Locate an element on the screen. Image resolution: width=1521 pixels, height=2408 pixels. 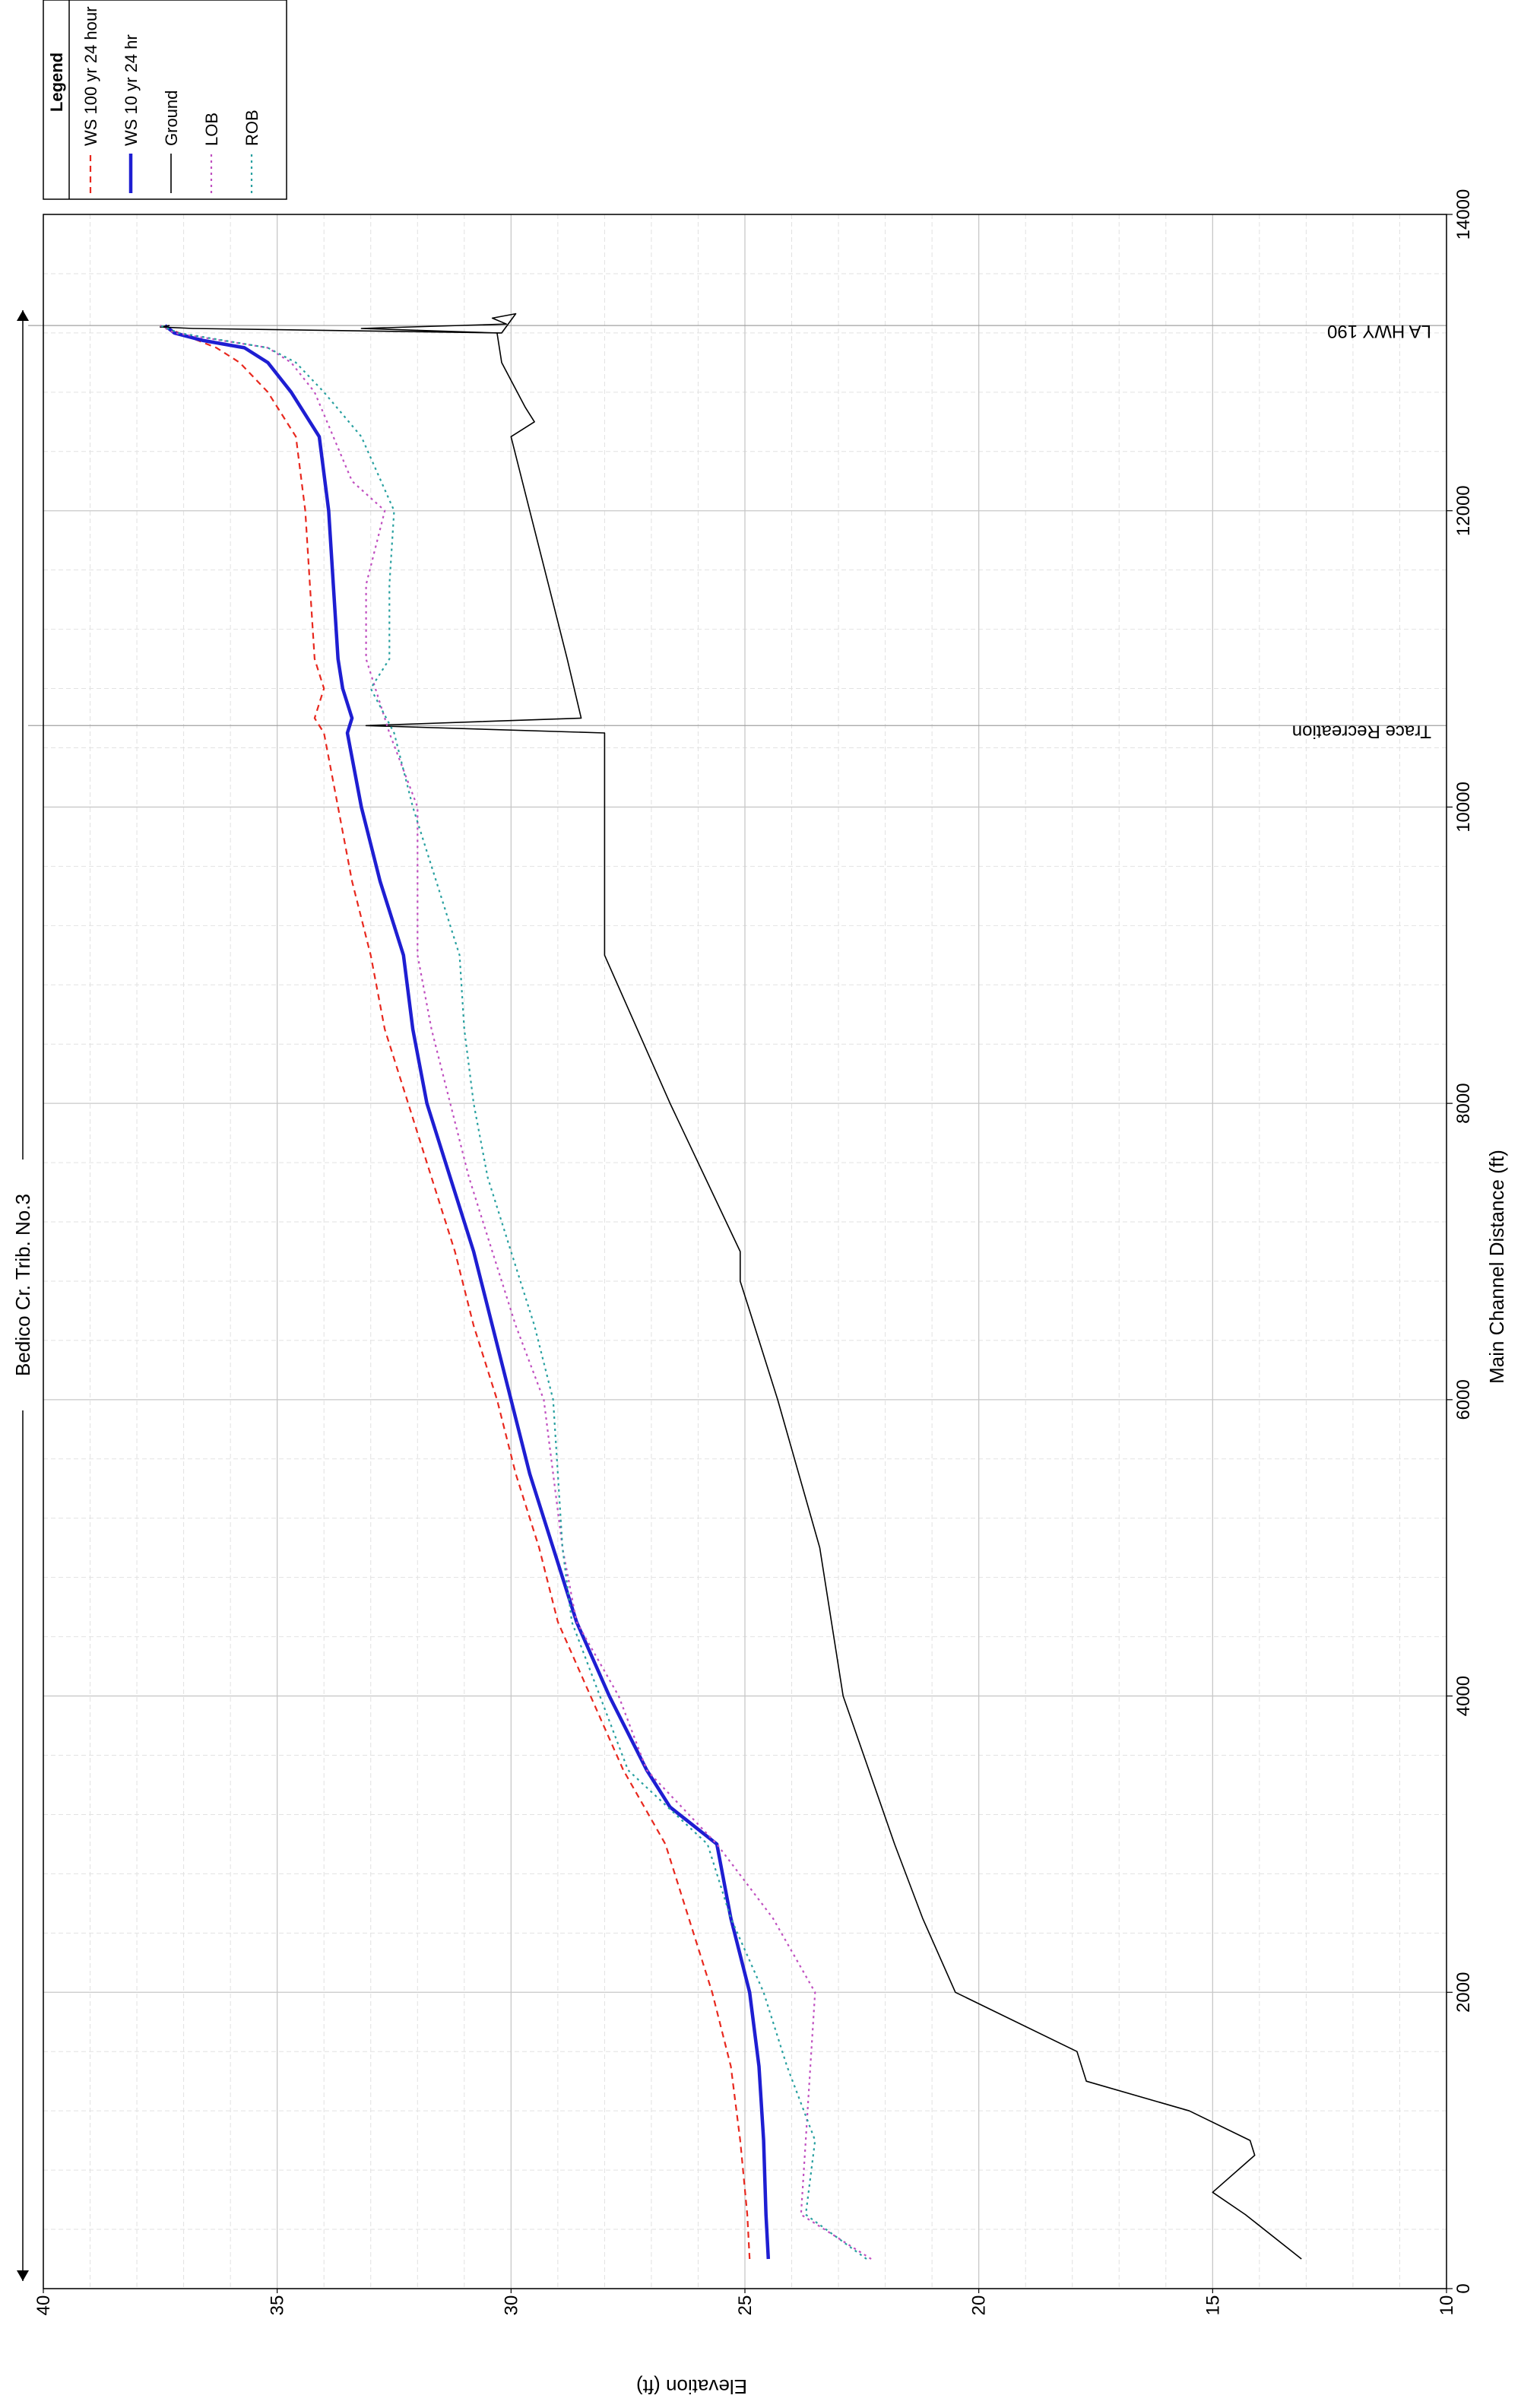
y-tick-label: 20 is located at coordinates (979, 2305).